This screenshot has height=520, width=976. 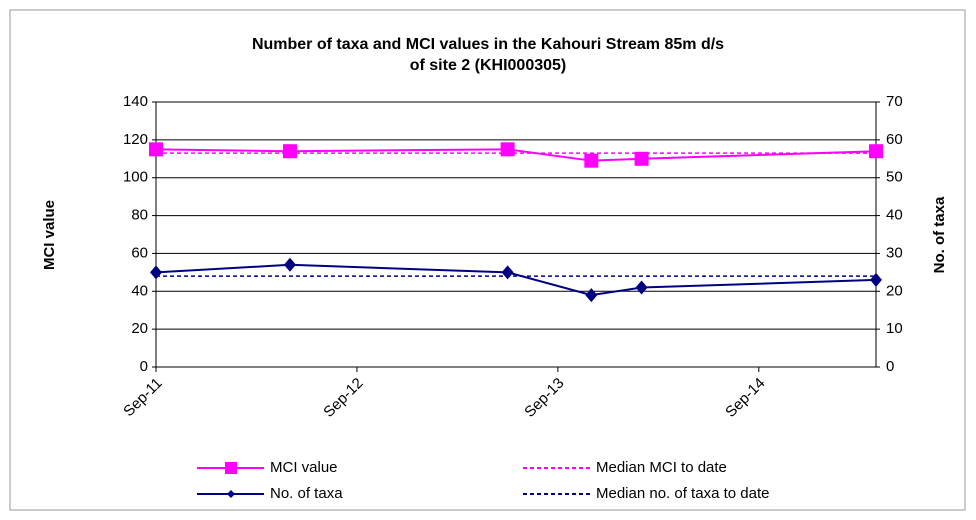 I want to click on y-tick-label: 120, so click(x=135, y=139).